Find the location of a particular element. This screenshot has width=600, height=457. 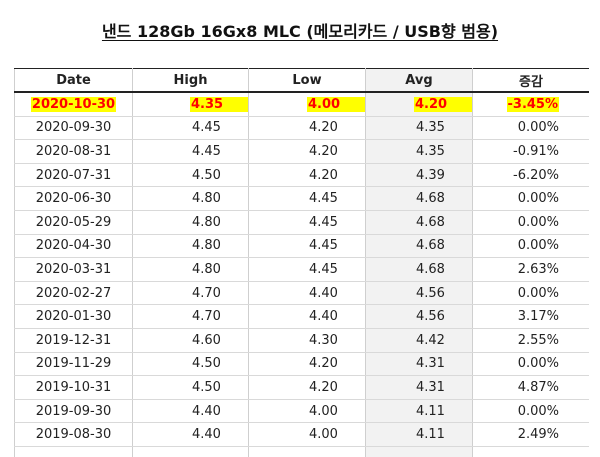

date-value: 2019-08-30 is located at coordinates (73, 435).